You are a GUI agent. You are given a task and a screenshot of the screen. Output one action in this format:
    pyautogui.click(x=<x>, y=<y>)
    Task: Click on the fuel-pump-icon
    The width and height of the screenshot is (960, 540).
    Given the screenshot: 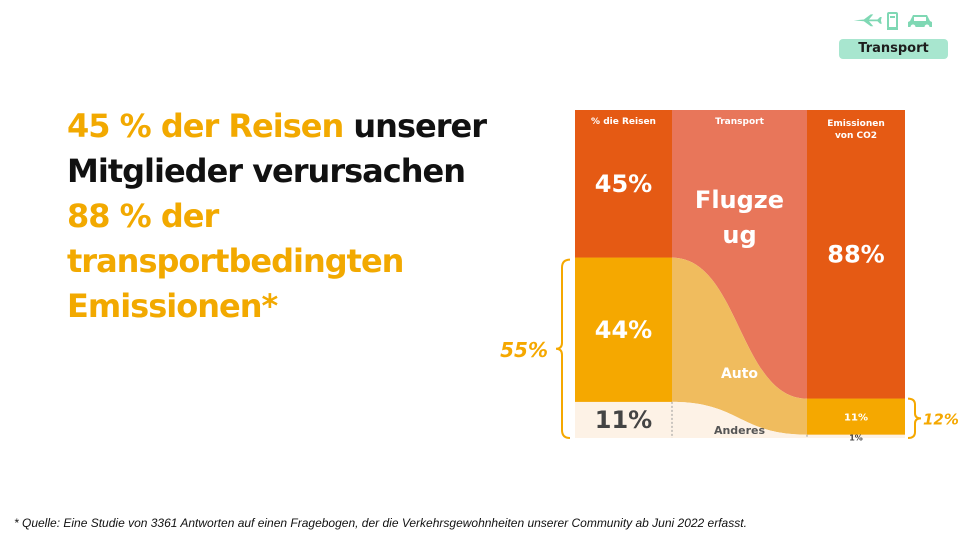 What is the action you would take?
    pyautogui.click(x=892, y=21)
    